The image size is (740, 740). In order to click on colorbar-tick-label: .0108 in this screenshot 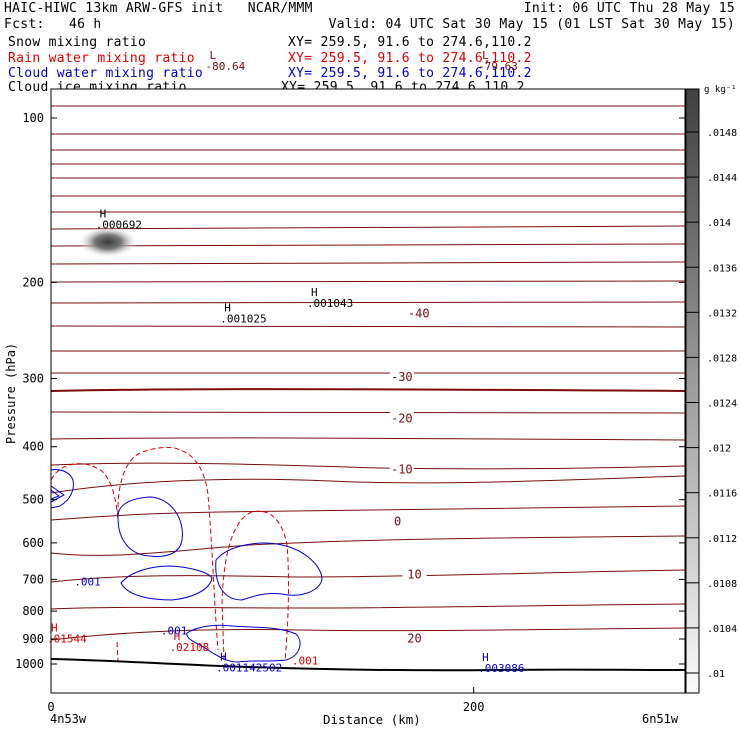, I will do `click(722, 584)`.